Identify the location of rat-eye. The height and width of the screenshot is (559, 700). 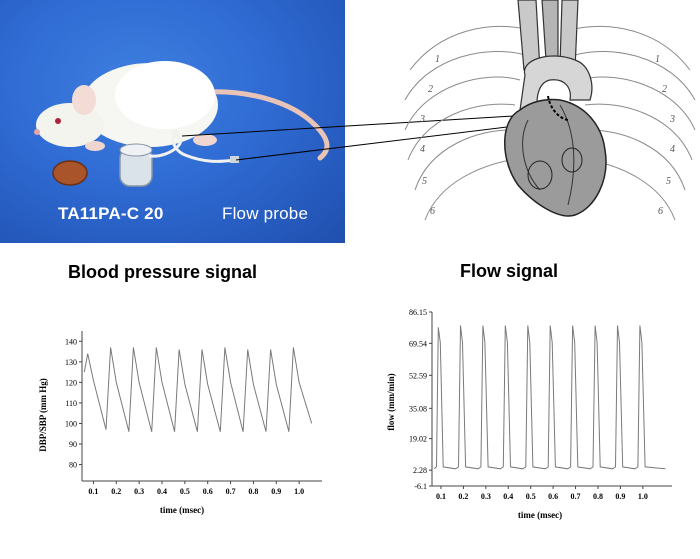
(58, 121).